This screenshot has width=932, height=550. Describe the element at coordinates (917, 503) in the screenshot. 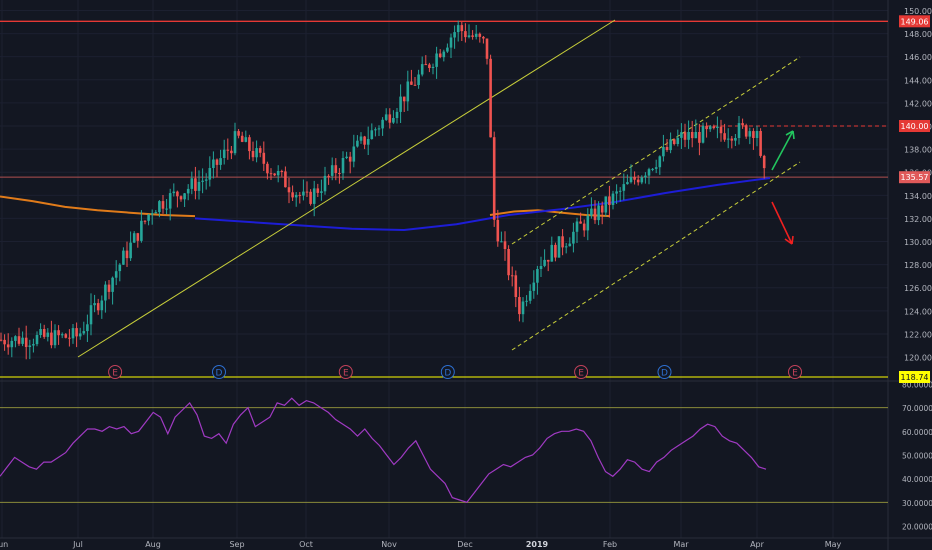

I see `rsi-tick-label: 30.0000` at that location.